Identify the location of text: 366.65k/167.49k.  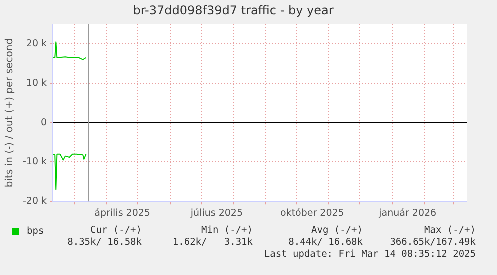
(433, 242).